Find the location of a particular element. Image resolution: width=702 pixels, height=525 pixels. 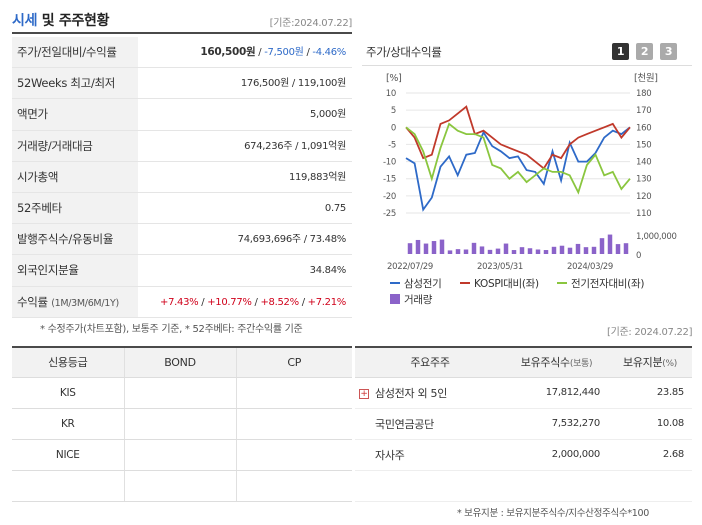

column-header-stake: 보유지분(%) is located at coordinates (650, 362).